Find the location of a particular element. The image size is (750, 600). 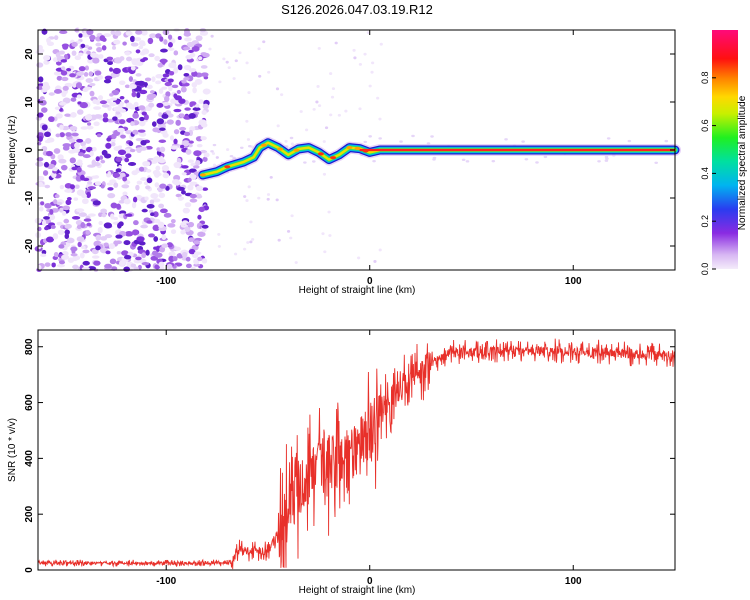

snr-y-tick-label: 200 is located at coordinates (29, 513).